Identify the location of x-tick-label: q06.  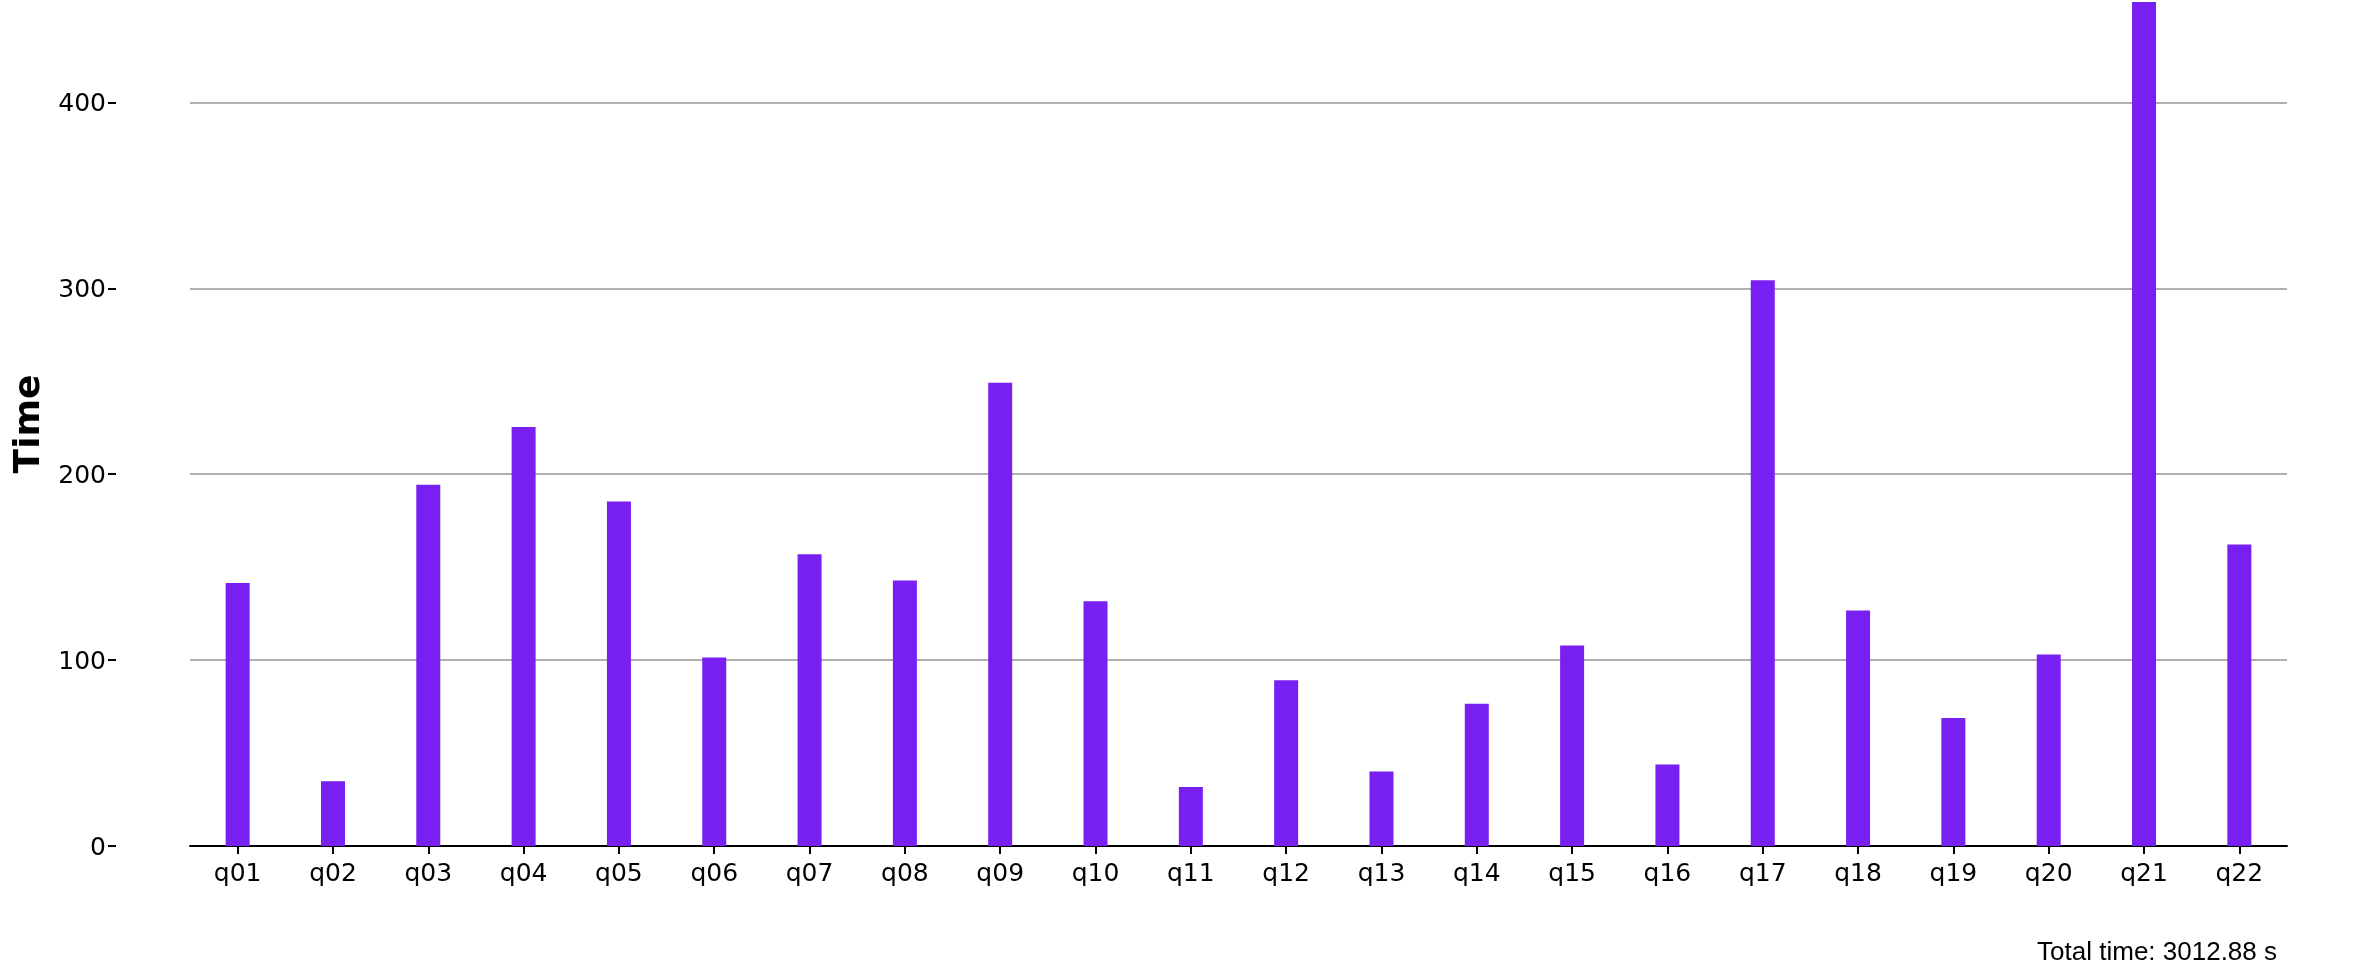
(714, 872).